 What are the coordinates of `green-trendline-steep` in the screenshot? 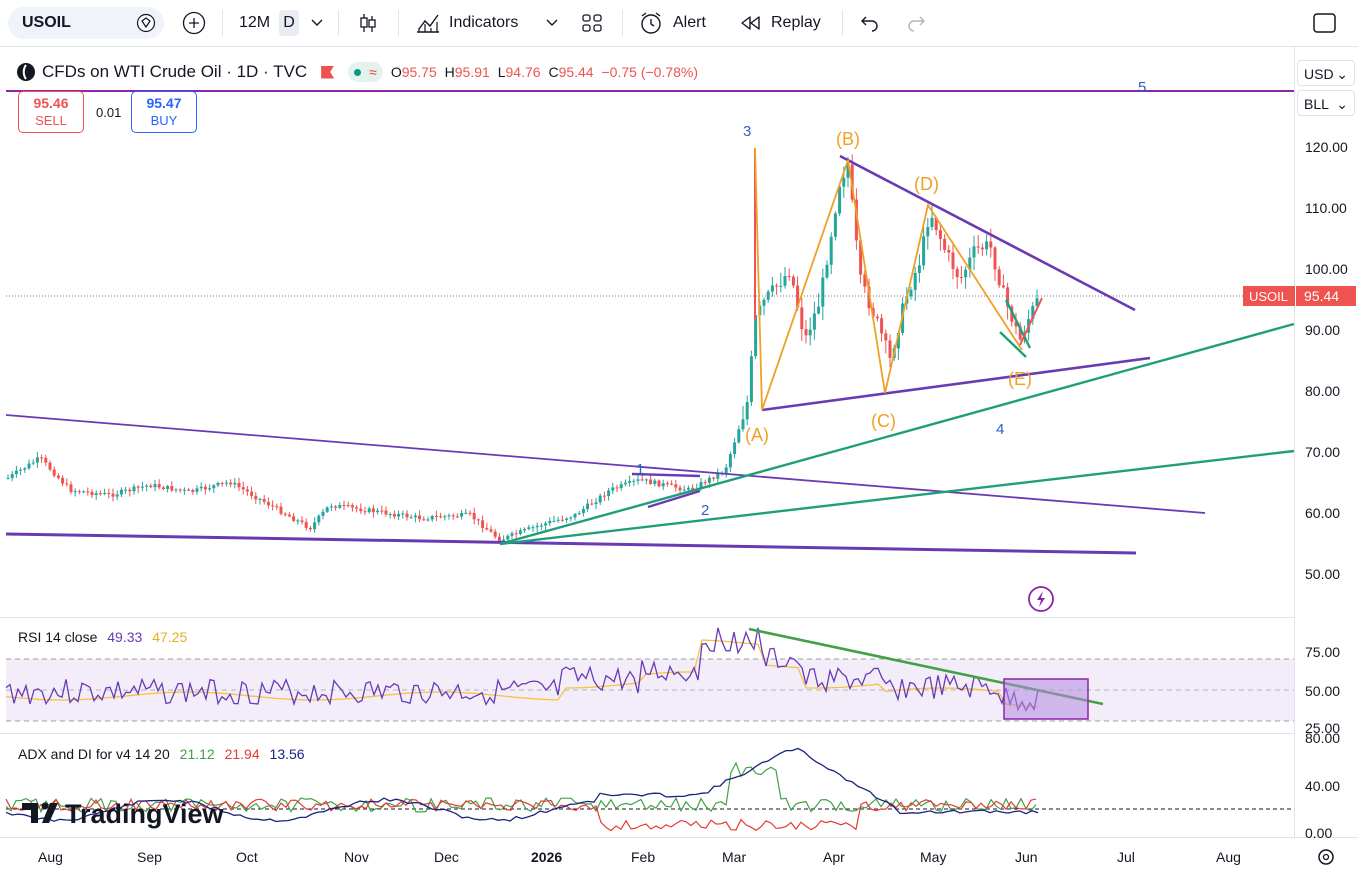 It's located at (897, 434).